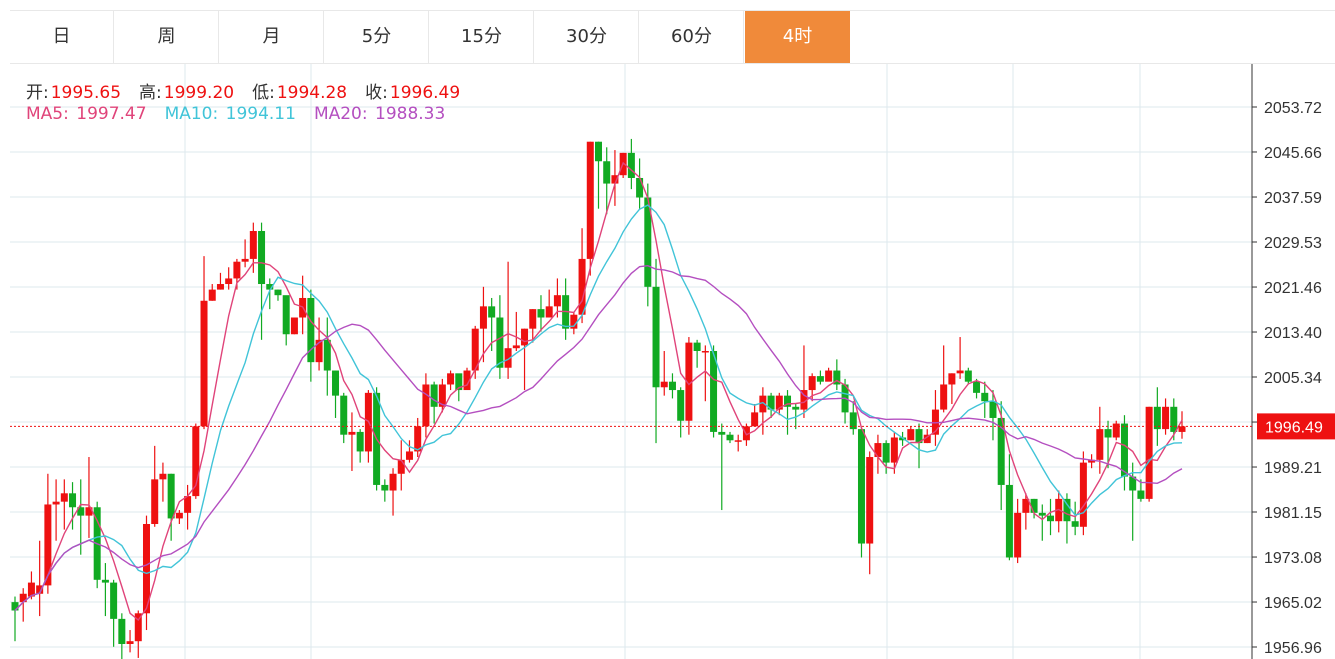  I want to click on current-price-badge, so click(1296, 426).